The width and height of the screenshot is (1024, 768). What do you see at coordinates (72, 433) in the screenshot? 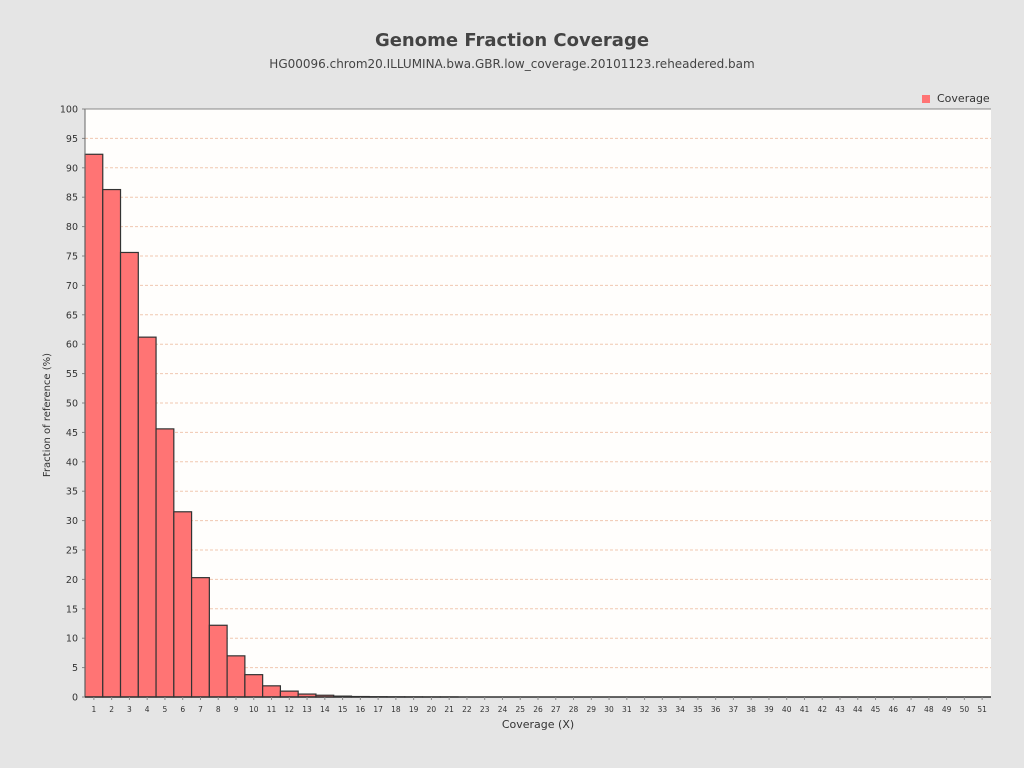
I see `y-tick-label: 45` at bounding box center [72, 433].